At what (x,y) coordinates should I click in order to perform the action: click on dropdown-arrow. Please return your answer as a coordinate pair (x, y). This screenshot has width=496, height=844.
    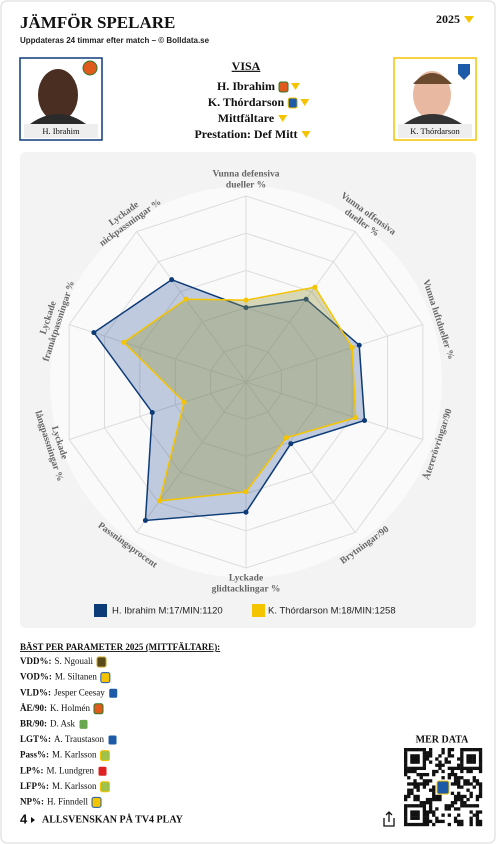
    Looking at the image, I should click on (305, 102).